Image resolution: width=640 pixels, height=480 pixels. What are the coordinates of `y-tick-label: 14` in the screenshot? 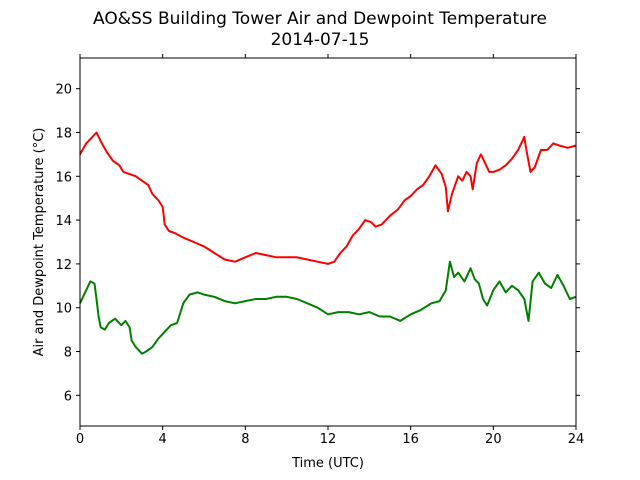 It's located at (63, 221).